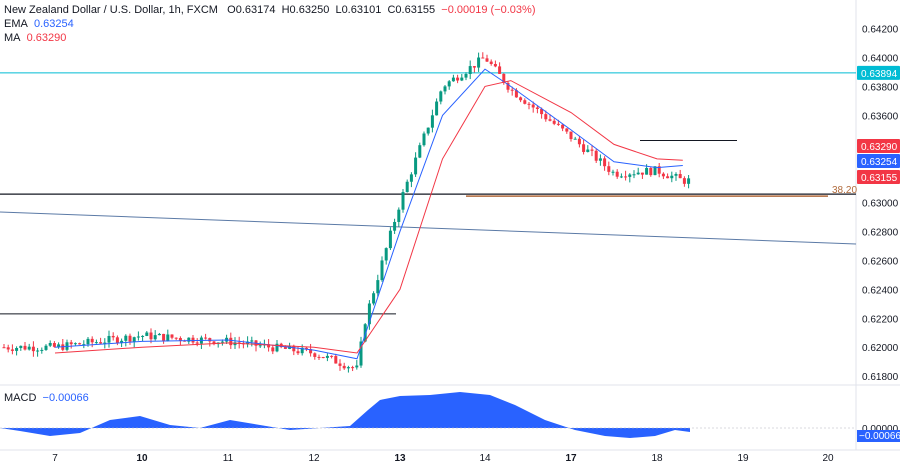  What do you see at coordinates (880, 348) in the screenshot?
I see `price-tick: 0.62000` at bounding box center [880, 348].